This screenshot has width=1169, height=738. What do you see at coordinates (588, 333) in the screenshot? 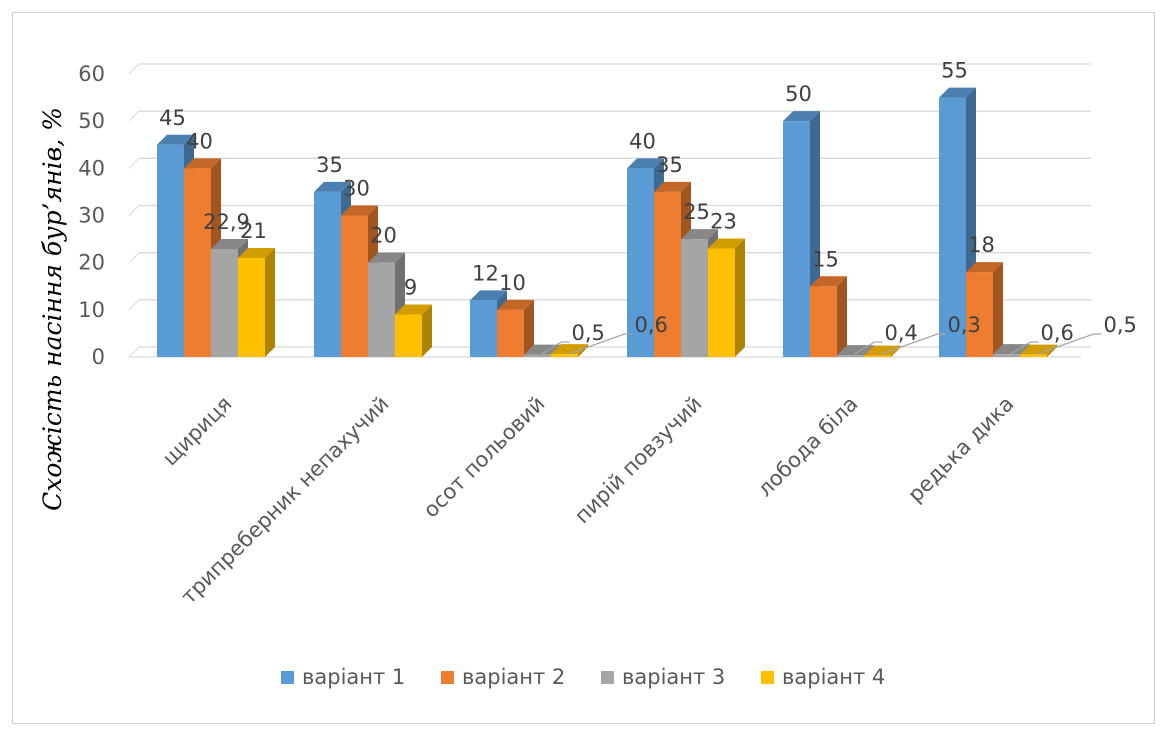
I see `data-label: 0,5` at bounding box center [588, 333].